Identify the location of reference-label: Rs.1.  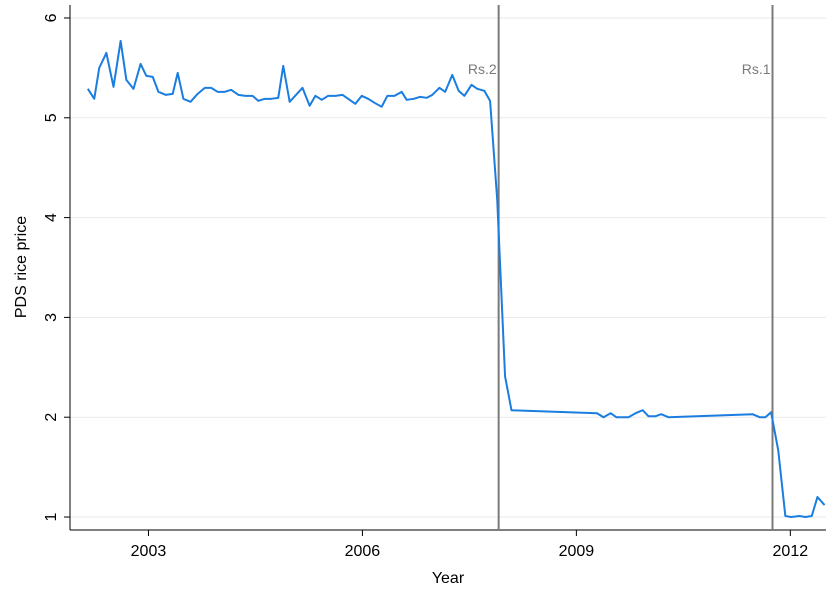
(756, 69).